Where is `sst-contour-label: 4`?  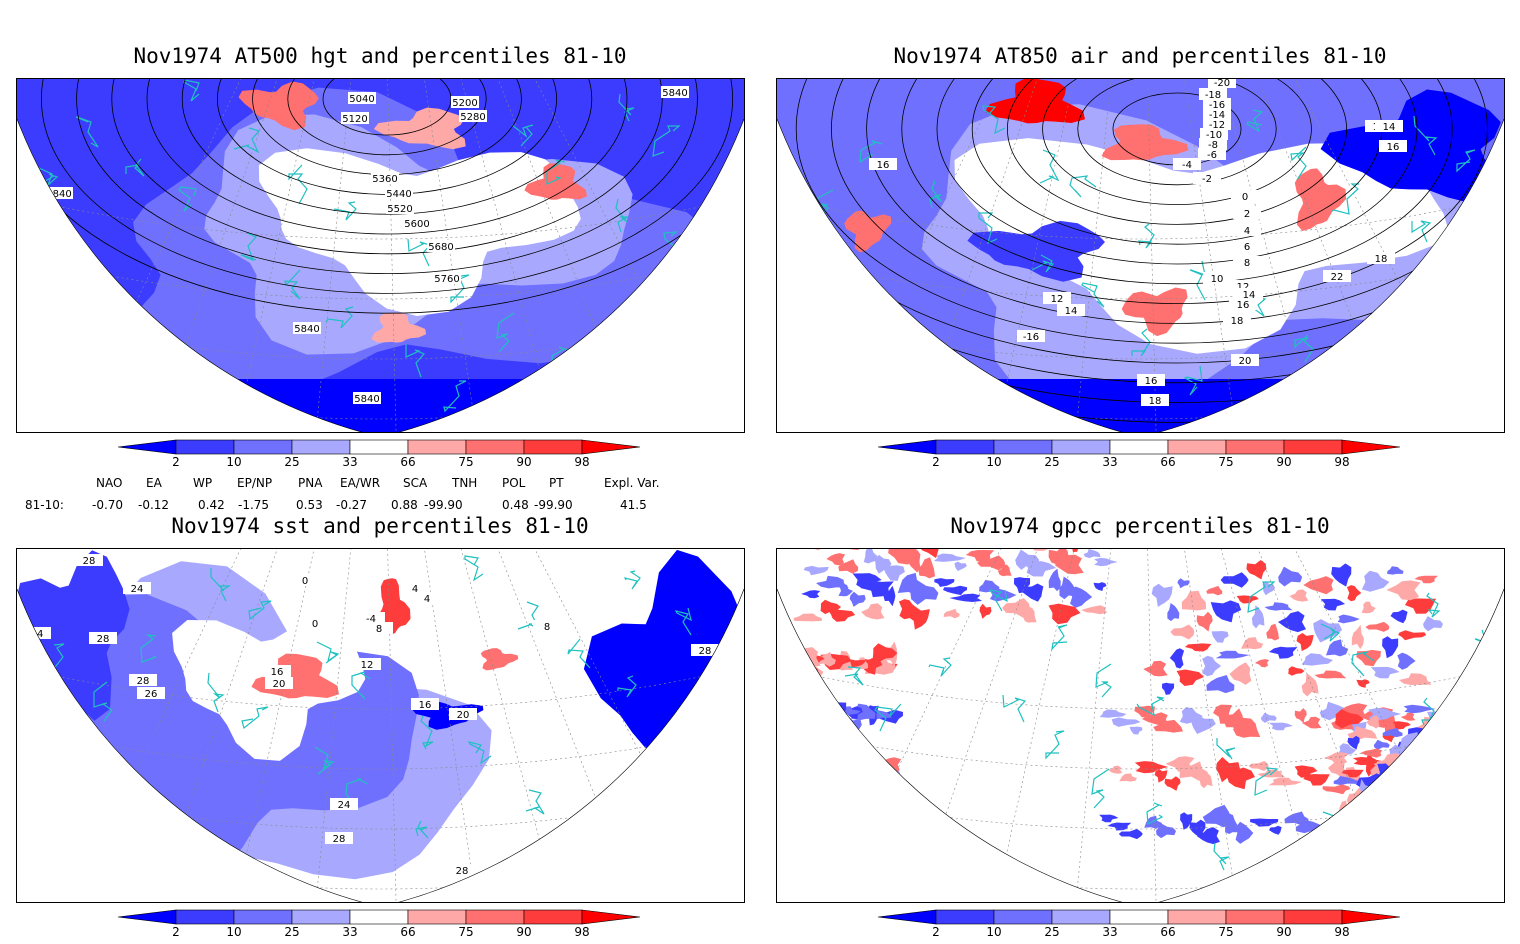
sst-contour-label: 4 is located at coordinates (415, 589).